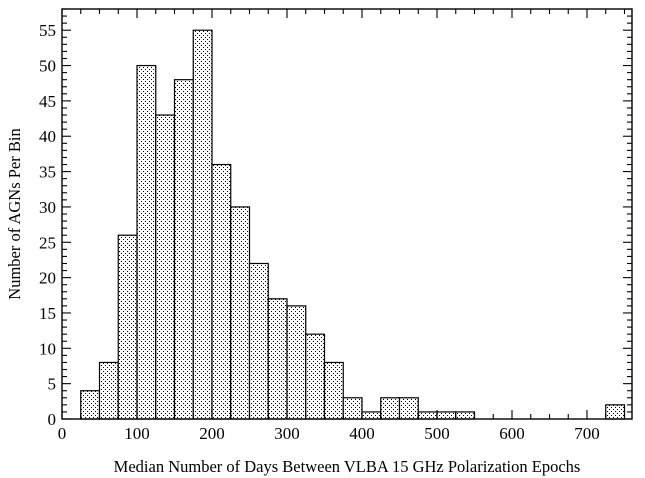 The height and width of the screenshot is (478, 645). Describe the element at coordinates (437, 433) in the screenshot. I see `x-tick-label: 500` at that location.